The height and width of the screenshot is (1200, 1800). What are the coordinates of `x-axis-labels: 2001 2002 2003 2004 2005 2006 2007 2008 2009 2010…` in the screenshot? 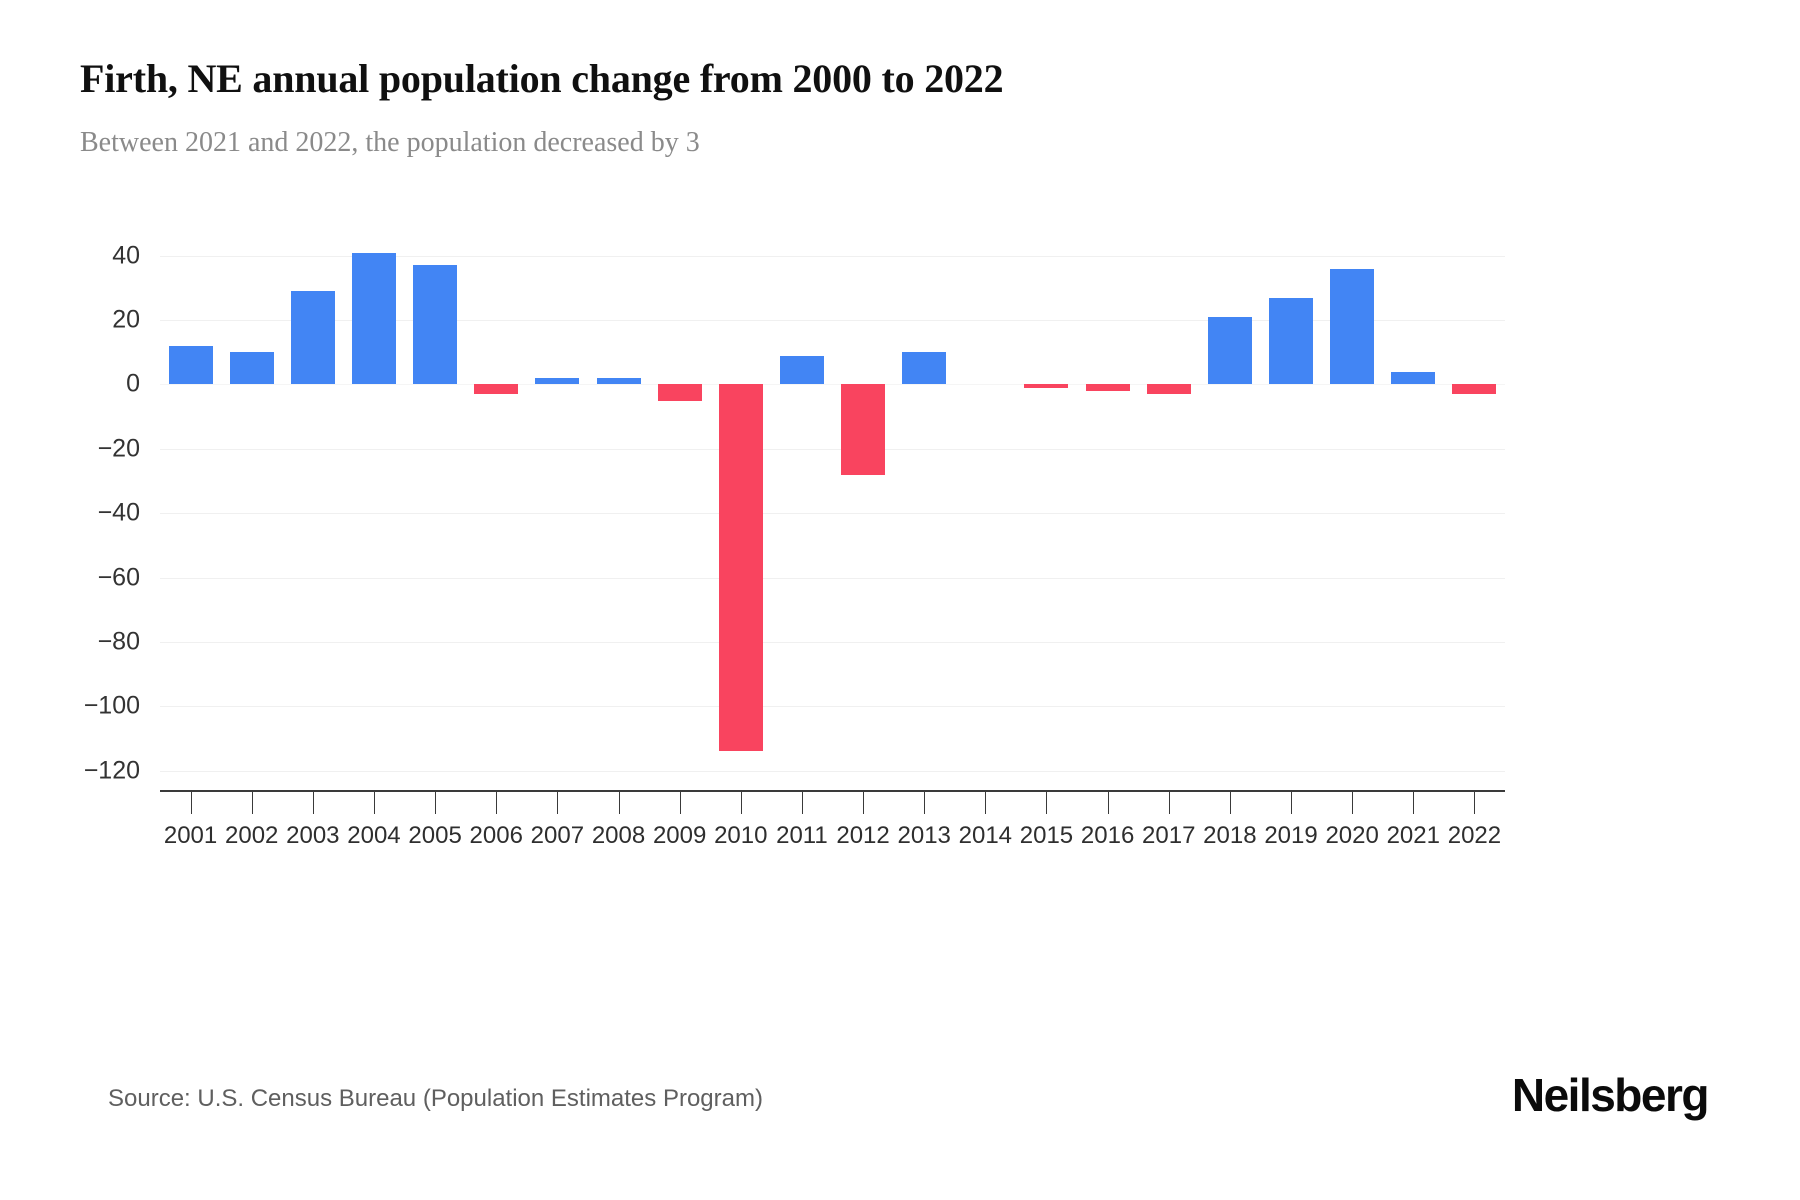 It's located at (832, 842).